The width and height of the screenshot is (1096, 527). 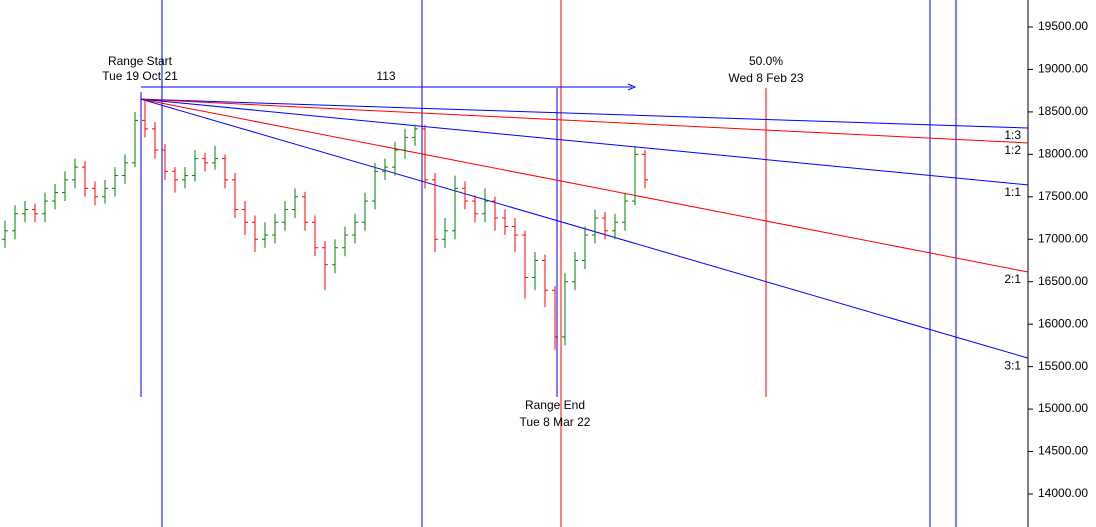 I want to click on y-tick-label: 17500.00, so click(x=1063, y=196).